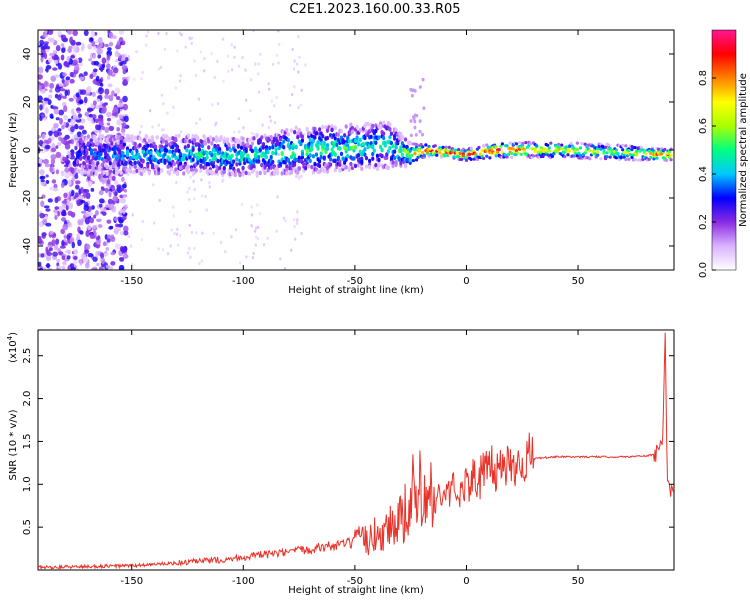  Describe the element at coordinates (707, 174) in the screenshot. I see `colorbar-ticks: 0.0 0.2 0.4 0.6 0.8` at that location.